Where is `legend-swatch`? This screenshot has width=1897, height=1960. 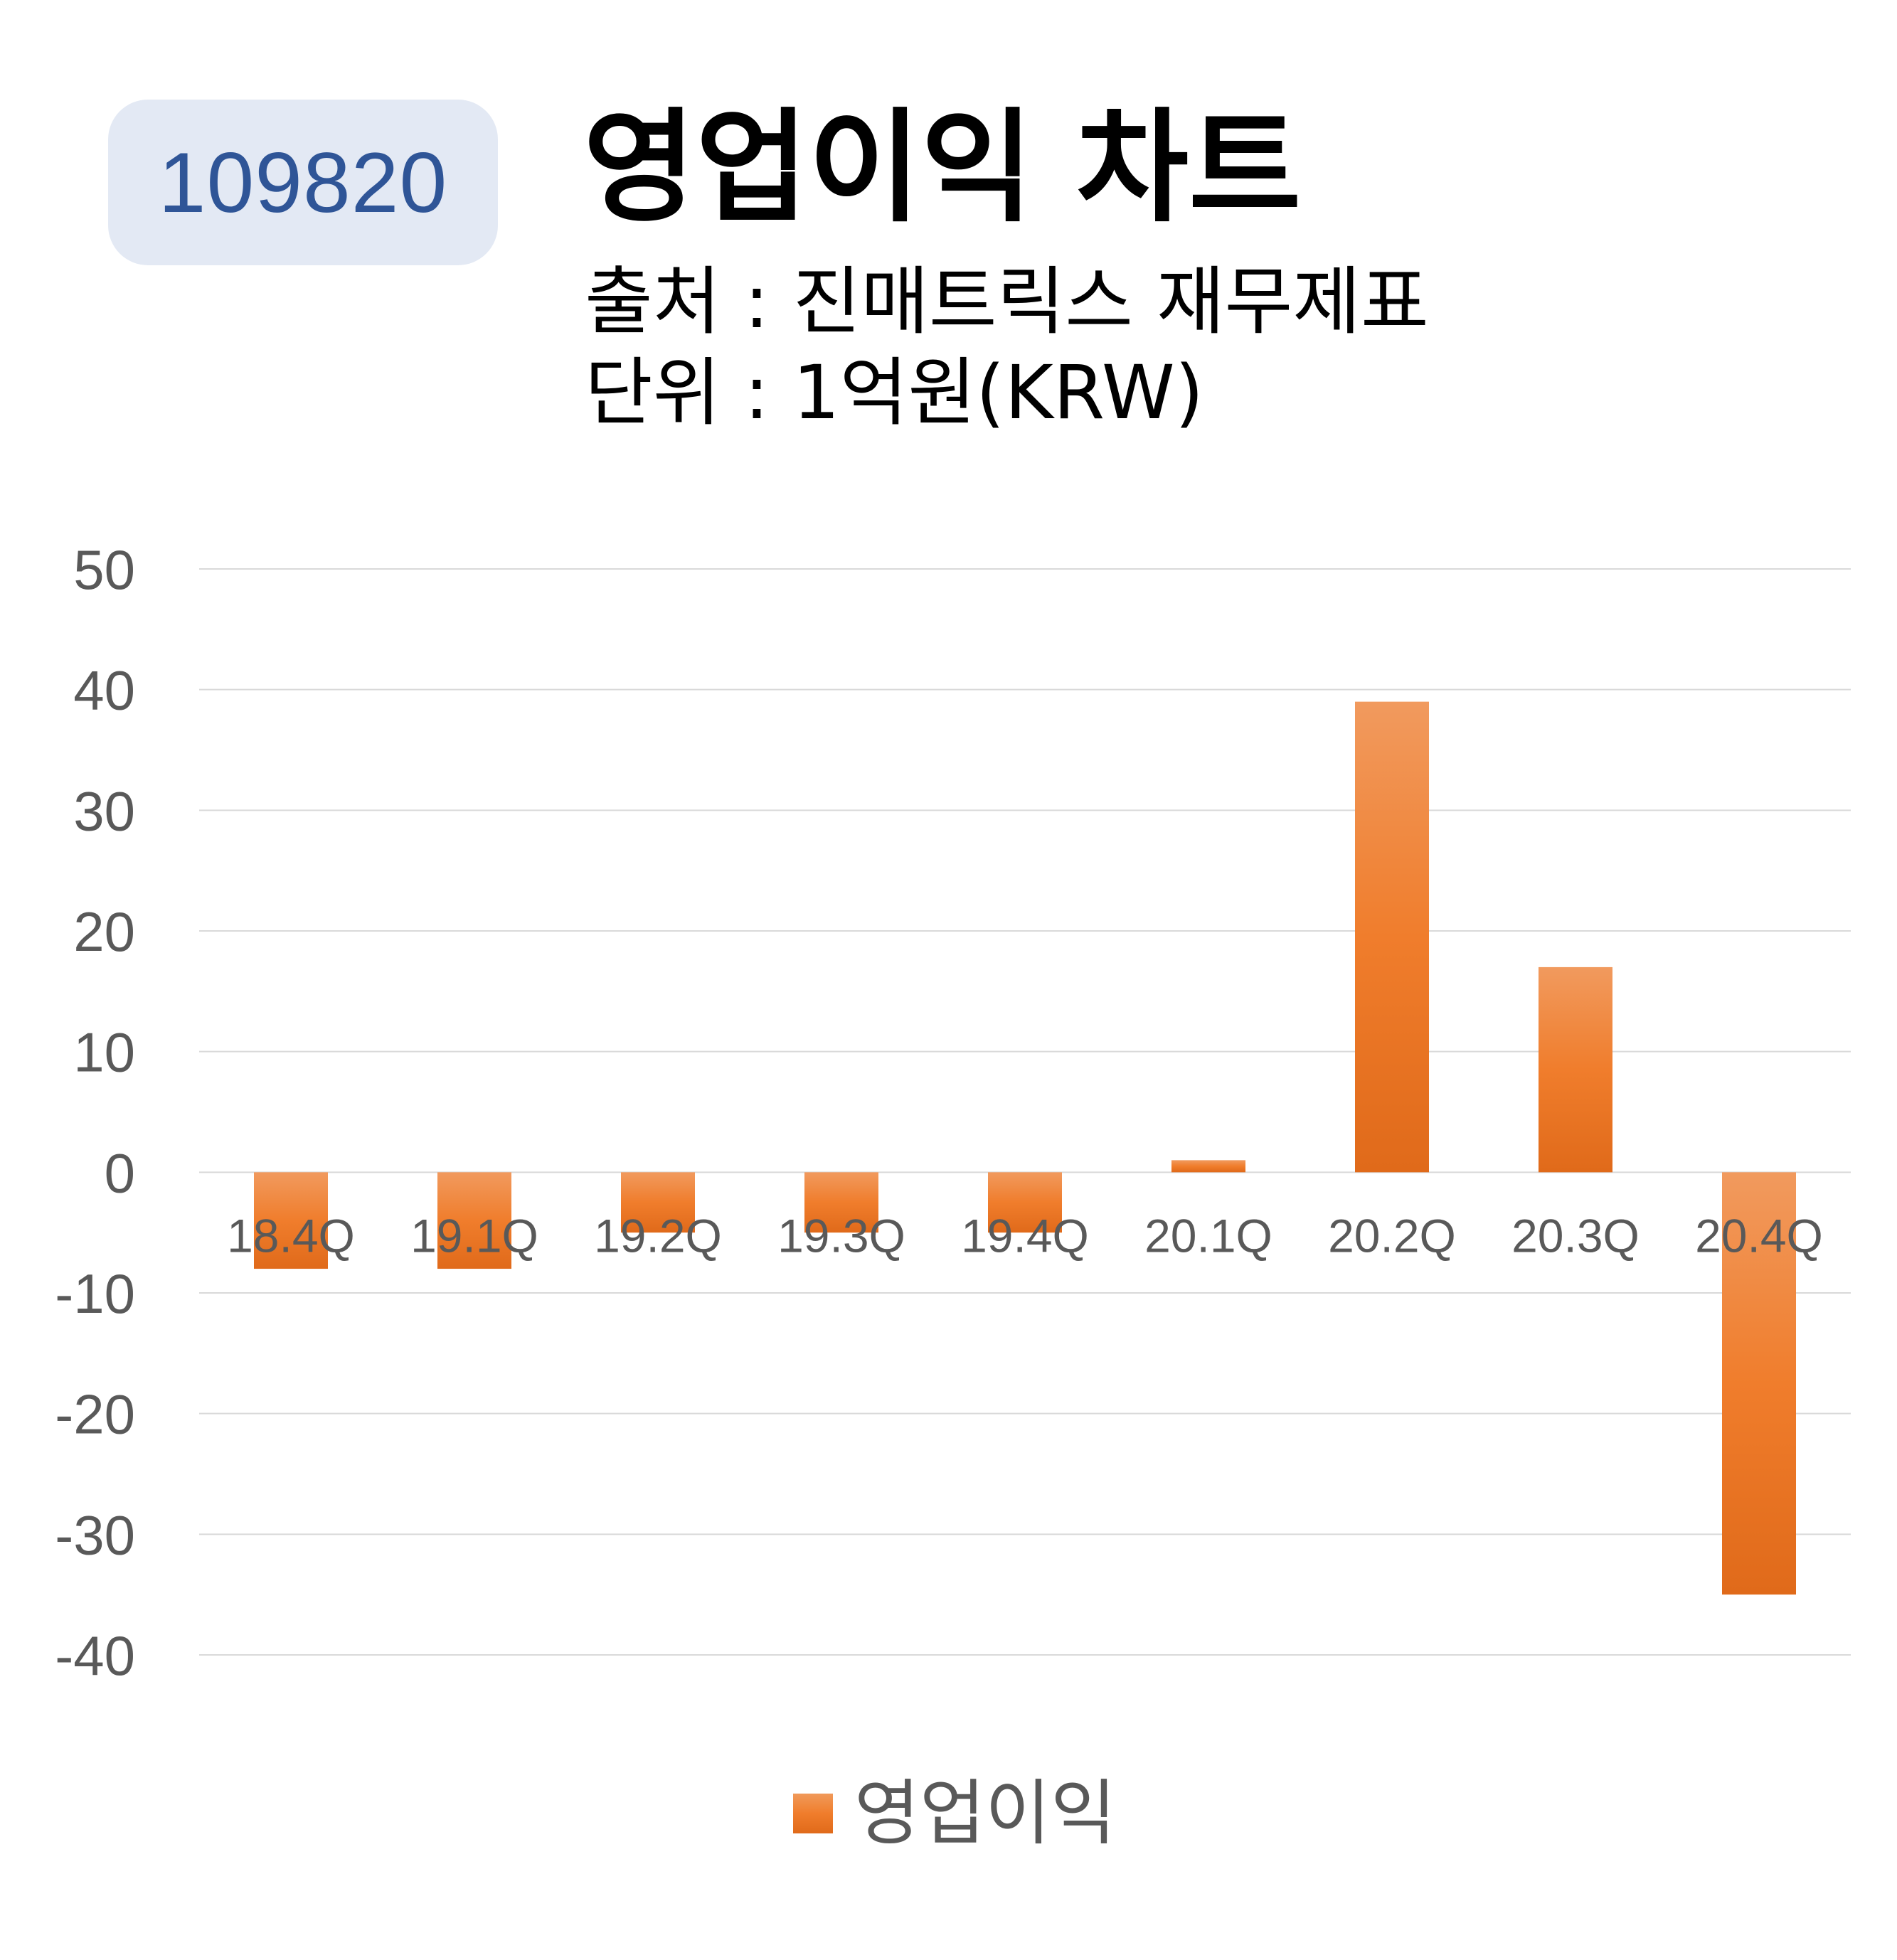 legend-swatch is located at coordinates (813, 1813).